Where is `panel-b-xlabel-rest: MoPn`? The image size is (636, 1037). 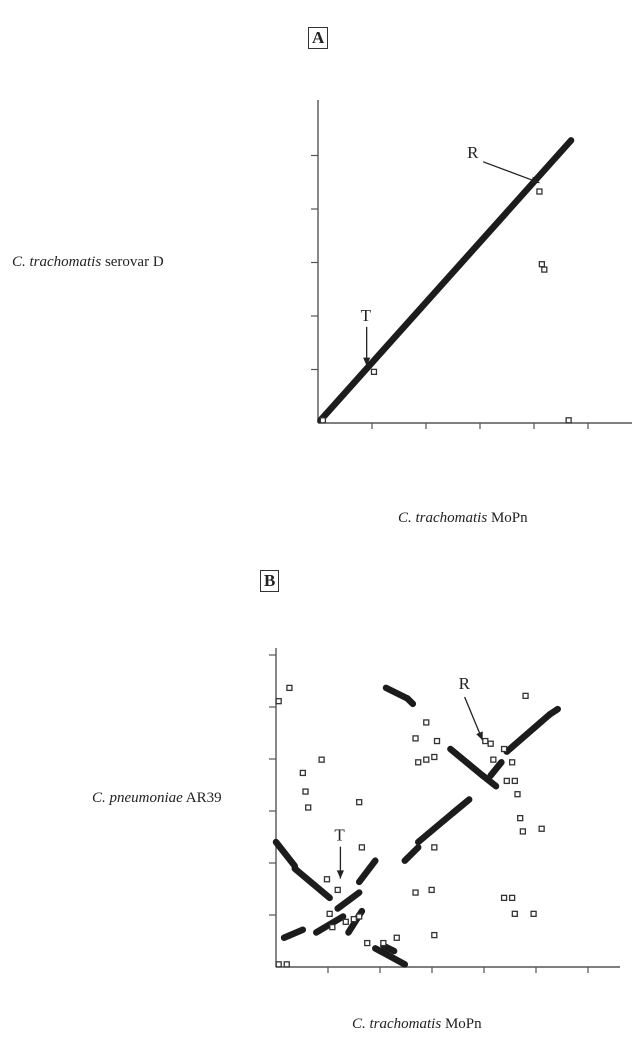 panel-b-xlabel-rest: MoPn is located at coordinates (461, 1024).